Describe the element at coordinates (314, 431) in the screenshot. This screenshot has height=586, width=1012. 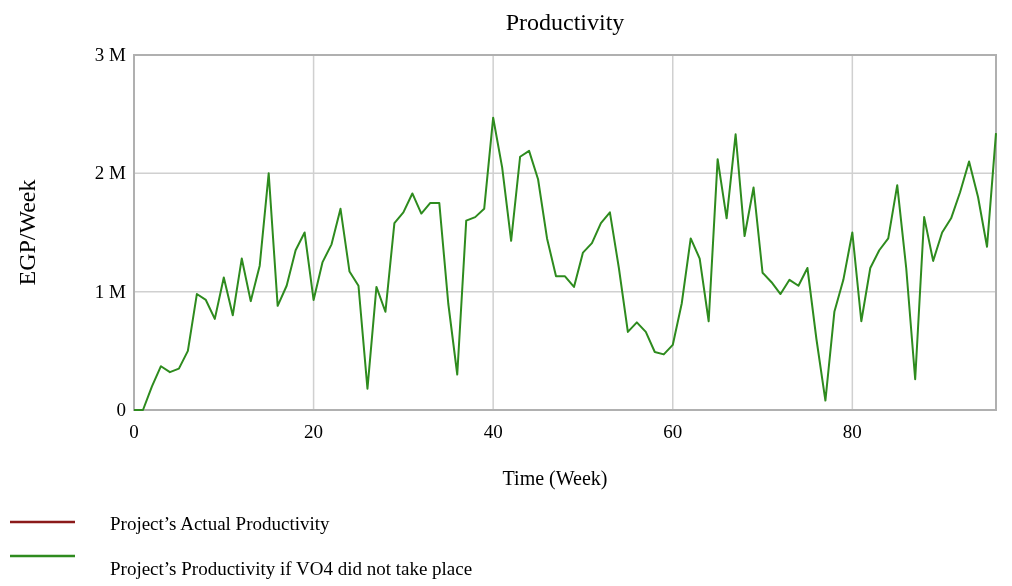
I see `x-tick-label: 20` at that location.